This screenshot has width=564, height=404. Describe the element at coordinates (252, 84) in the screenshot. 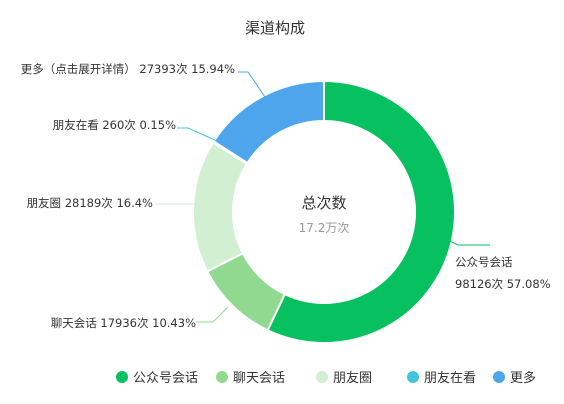

I see `leader-line-more` at that location.